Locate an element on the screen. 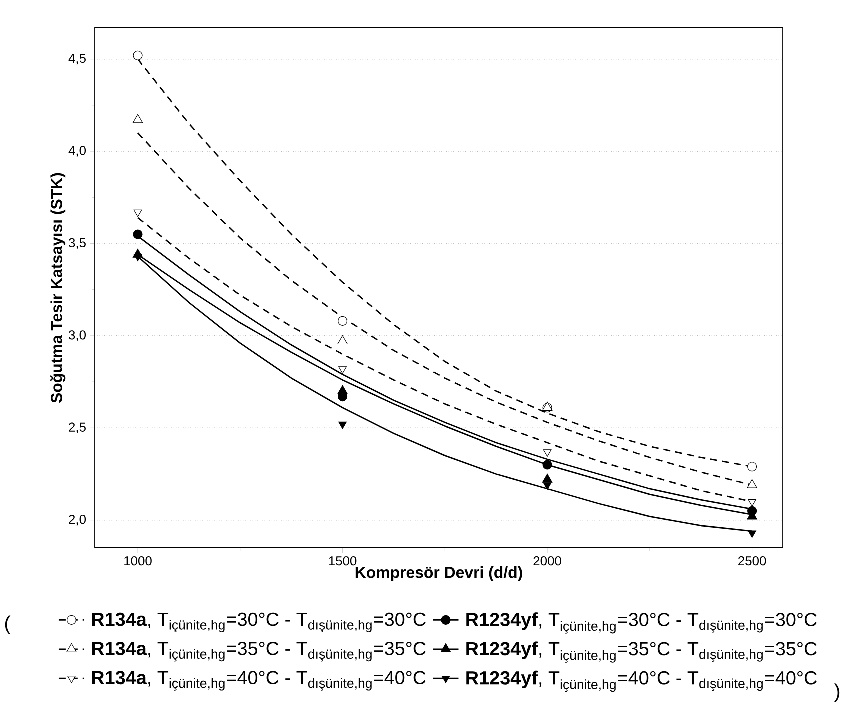  x-axis-title: Kompresör Devri (d/d) is located at coordinates (439, 574).